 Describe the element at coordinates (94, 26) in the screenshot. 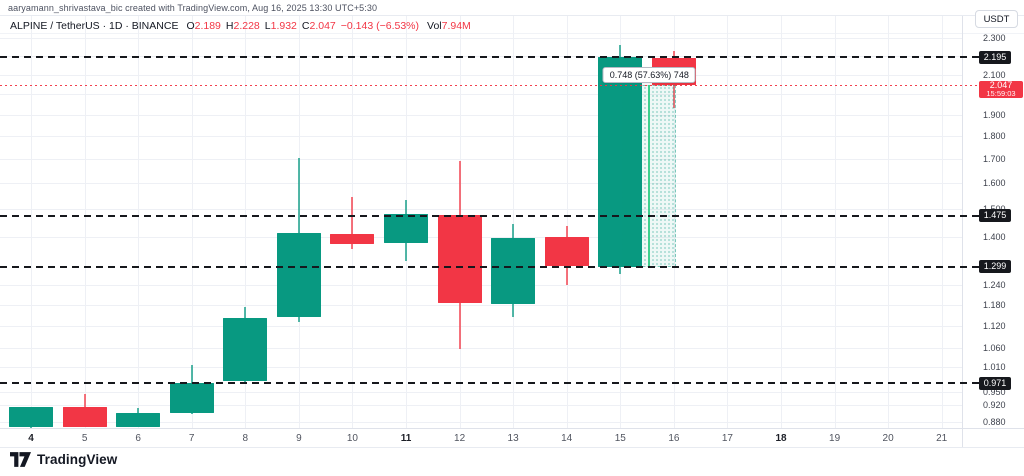

I see `symbol-title: ALPINE / TetherUS · 1D · BINANCE` at that location.